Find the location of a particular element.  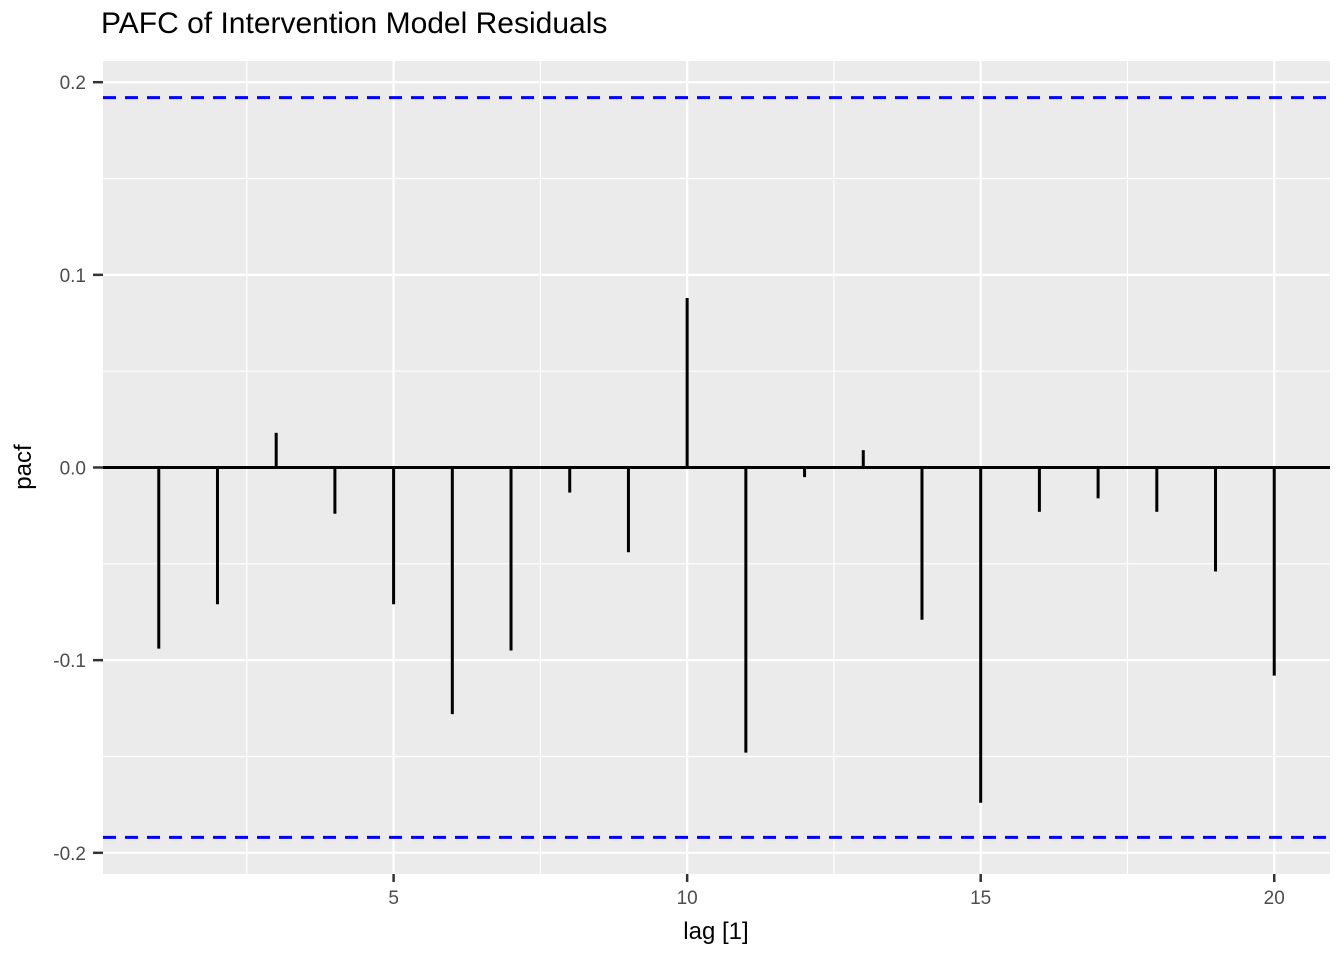

y-tick-label: -0.2 is located at coordinates (69, 854).